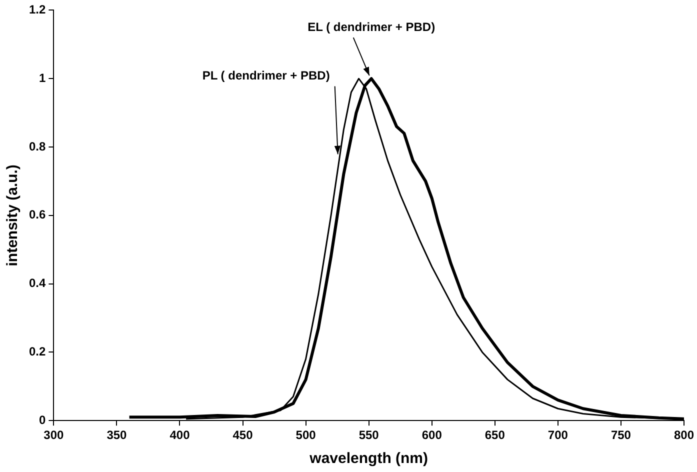 The image size is (697, 472). What do you see at coordinates (495, 435) in the screenshot?
I see `x-tick-label: 650` at bounding box center [495, 435].